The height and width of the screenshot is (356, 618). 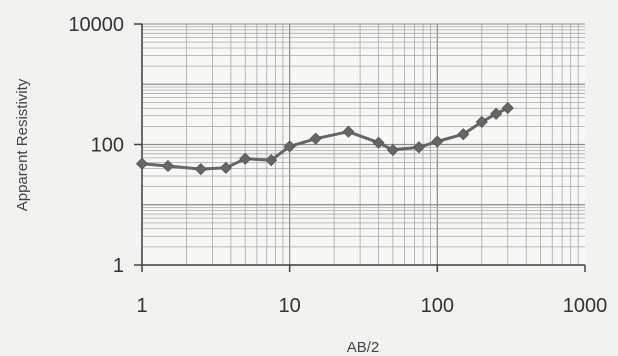 What do you see at coordinates (141, 306) in the screenshot?
I see `x-tick-label: 1` at bounding box center [141, 306].